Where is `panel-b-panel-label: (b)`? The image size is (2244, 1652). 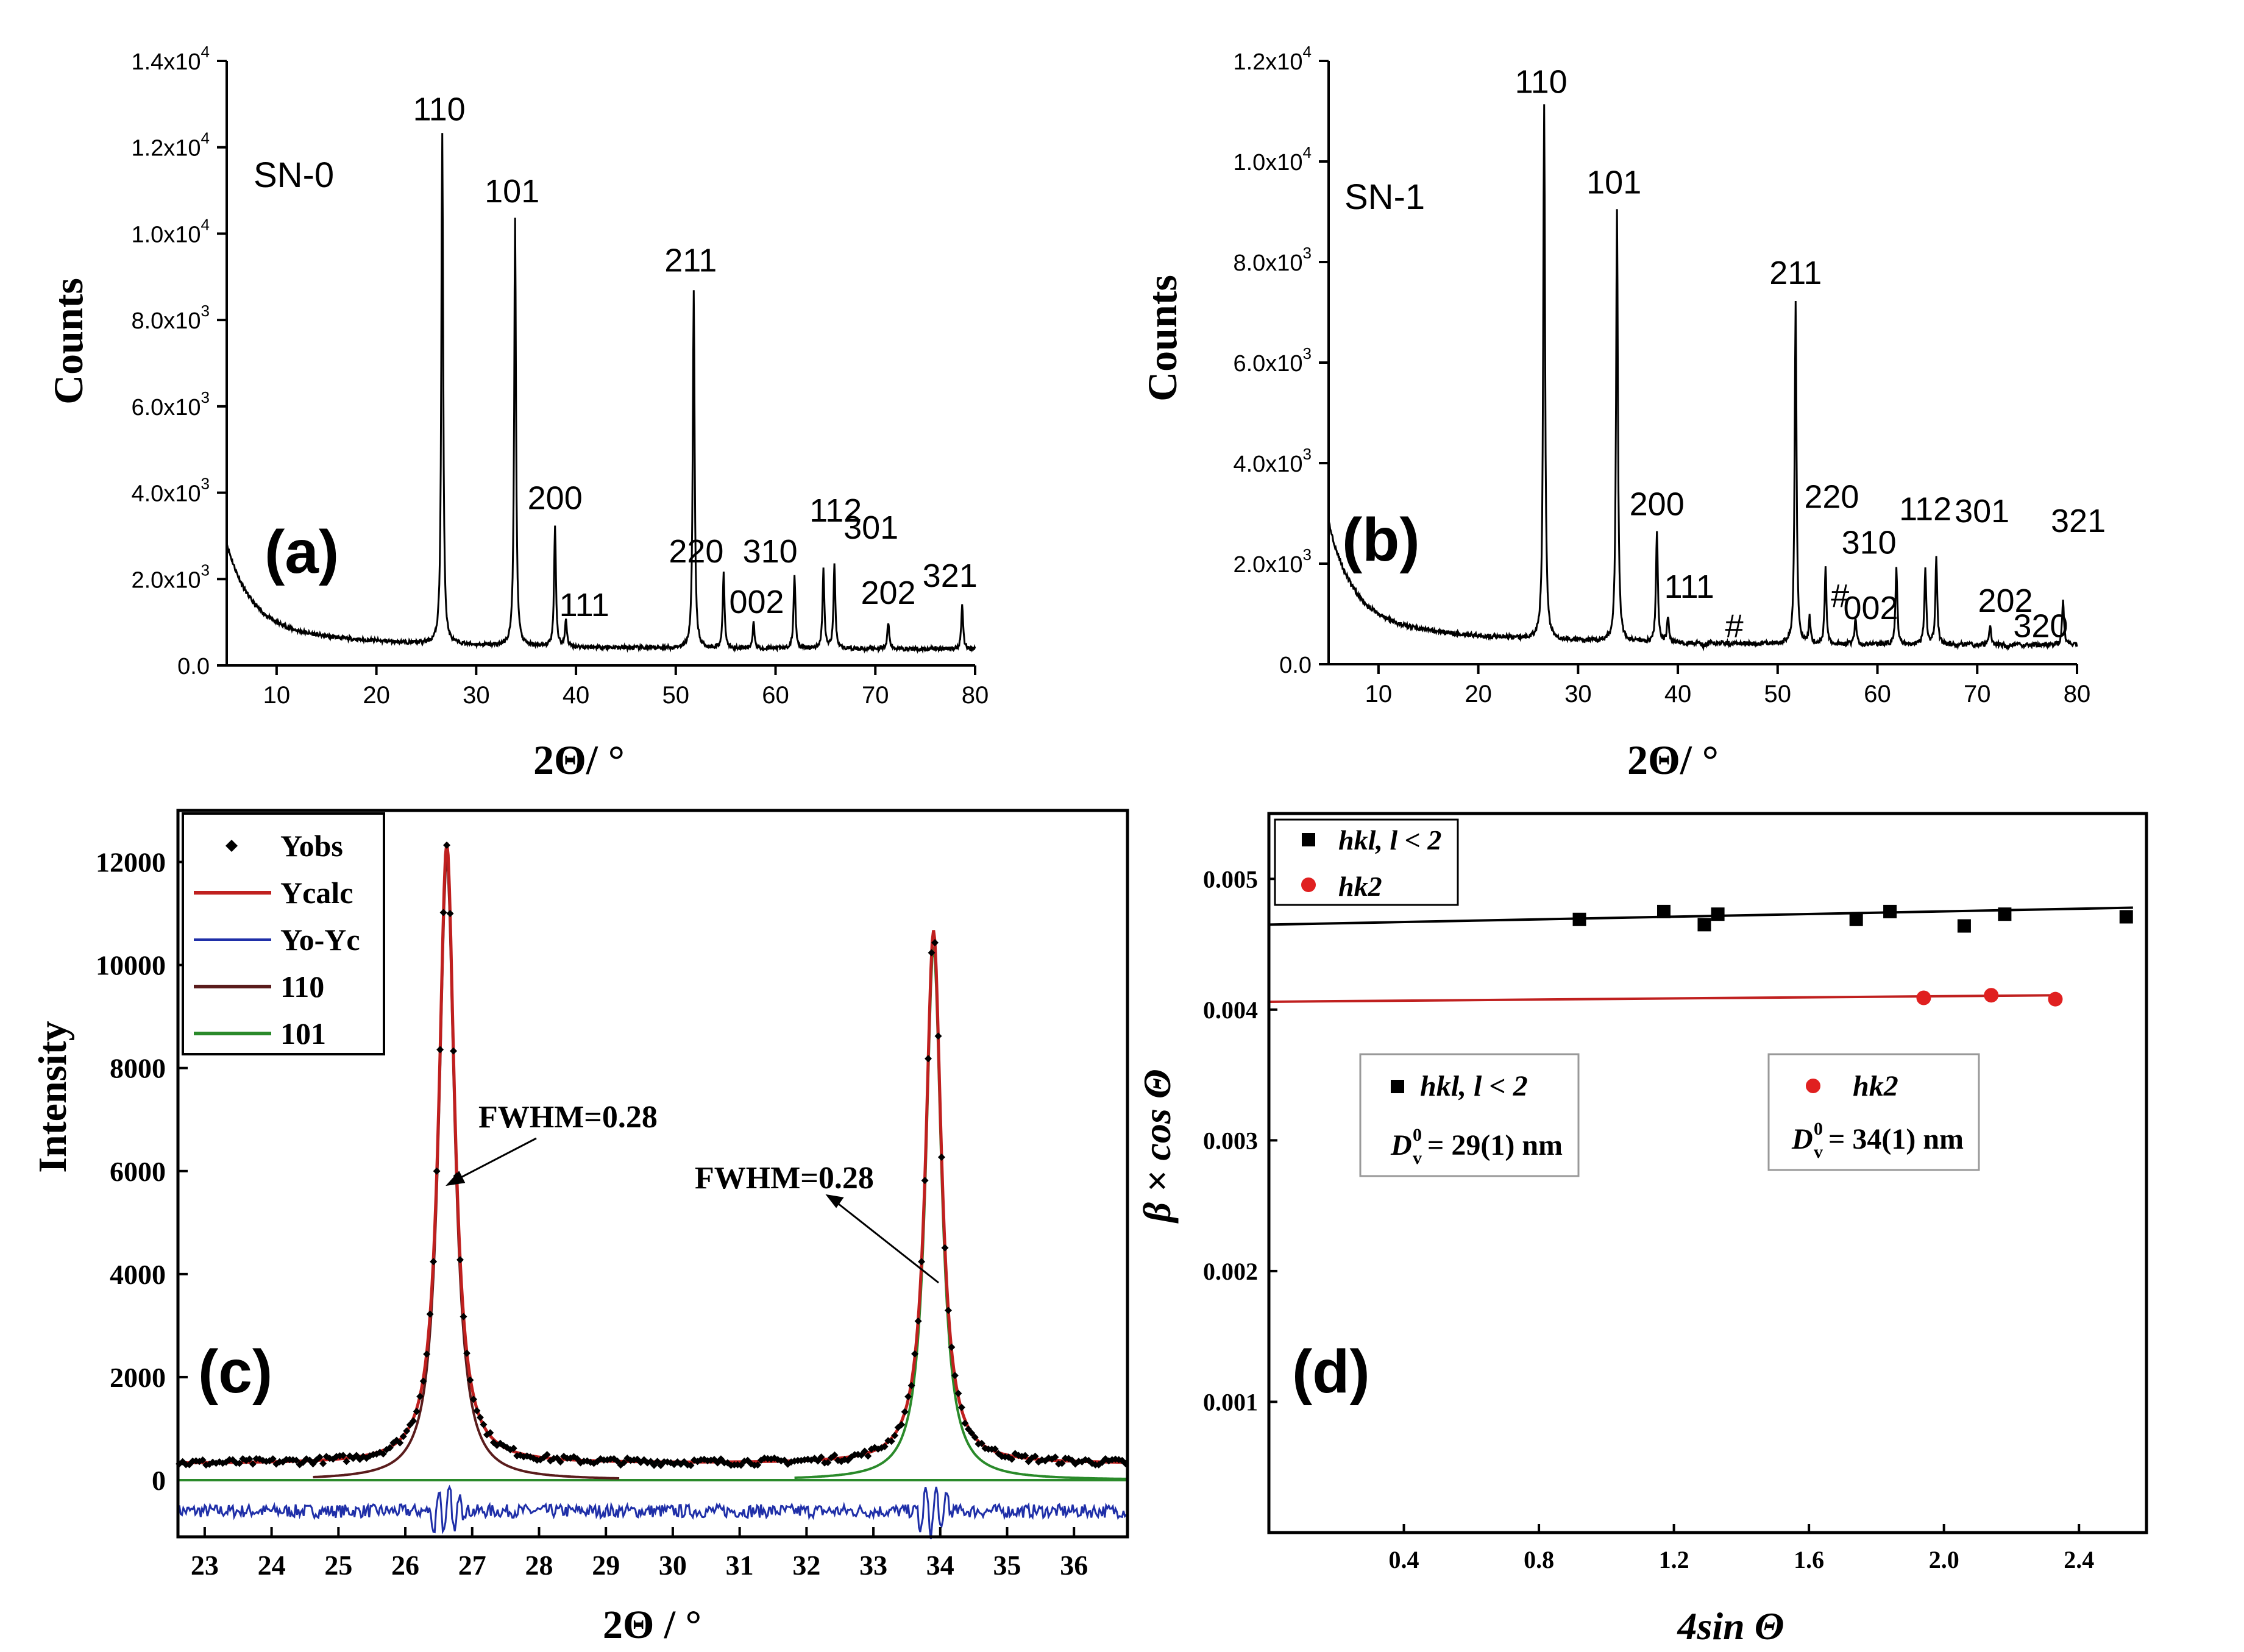
panel-b-panel-label: (b) is located at coordinates (1381, 540).